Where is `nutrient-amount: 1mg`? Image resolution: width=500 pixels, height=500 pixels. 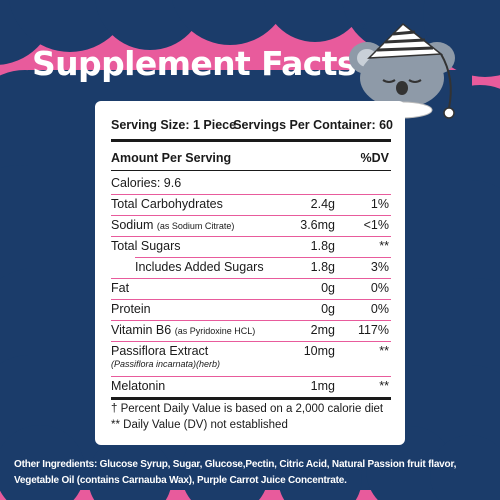
nutrient-amount: 1mg is located at coordinates (322, 386).